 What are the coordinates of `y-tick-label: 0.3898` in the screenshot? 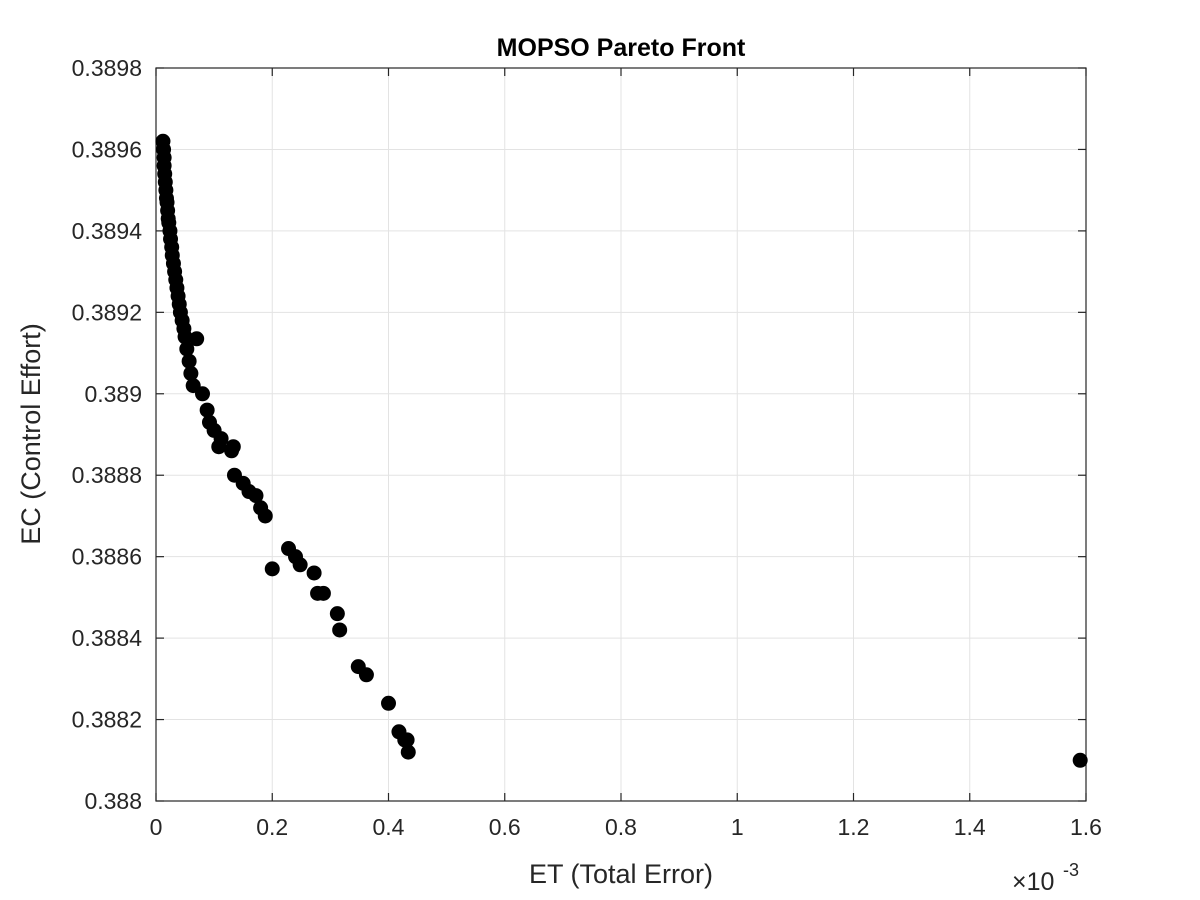 It's located at (107, 68).